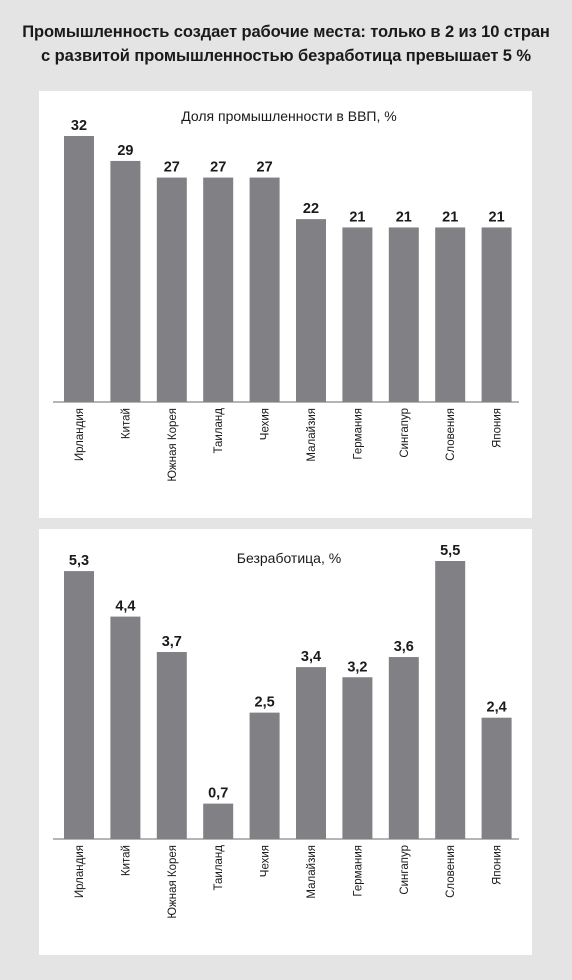  I want to click on unemployment-value-label-10: 2,4, so click(497, 708).